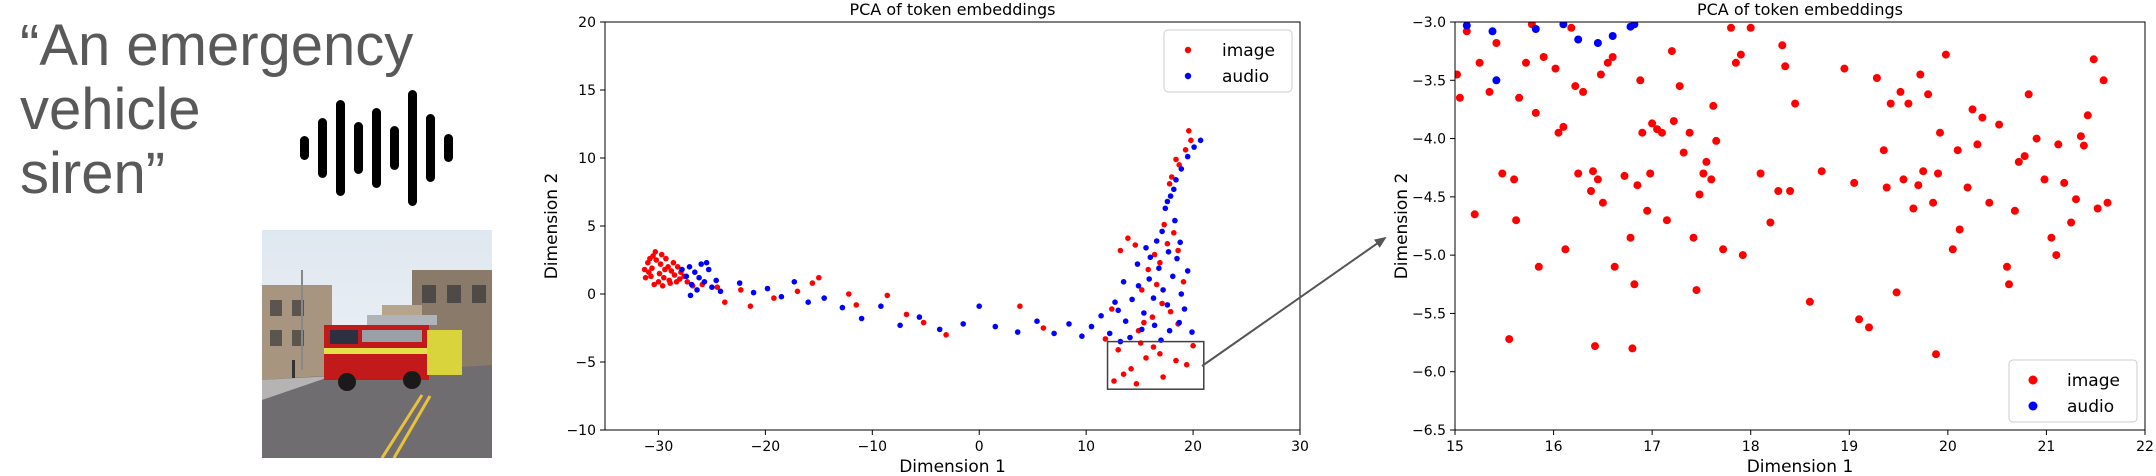 This screenshot has height=476, width=2156. Describe the element at coordinates (587, 91) in the screenshot. I see `y-tick-label: 15` at that location.